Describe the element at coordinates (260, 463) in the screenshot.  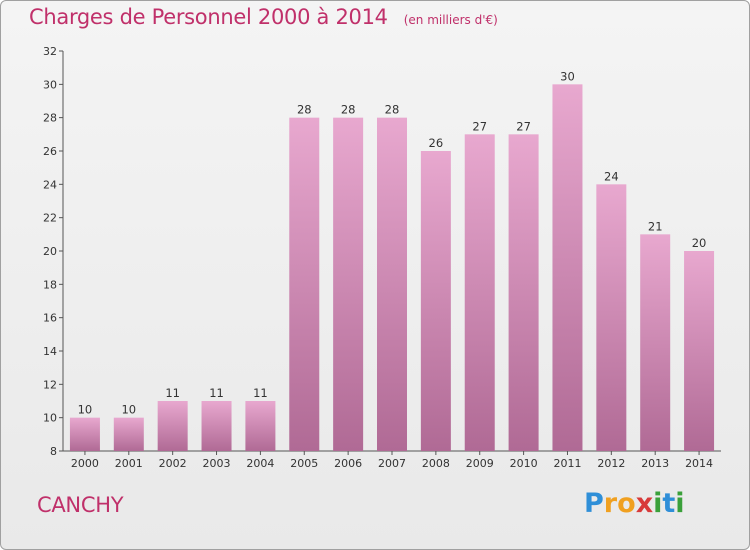
I see `x-tick-label: 2004` at that location.